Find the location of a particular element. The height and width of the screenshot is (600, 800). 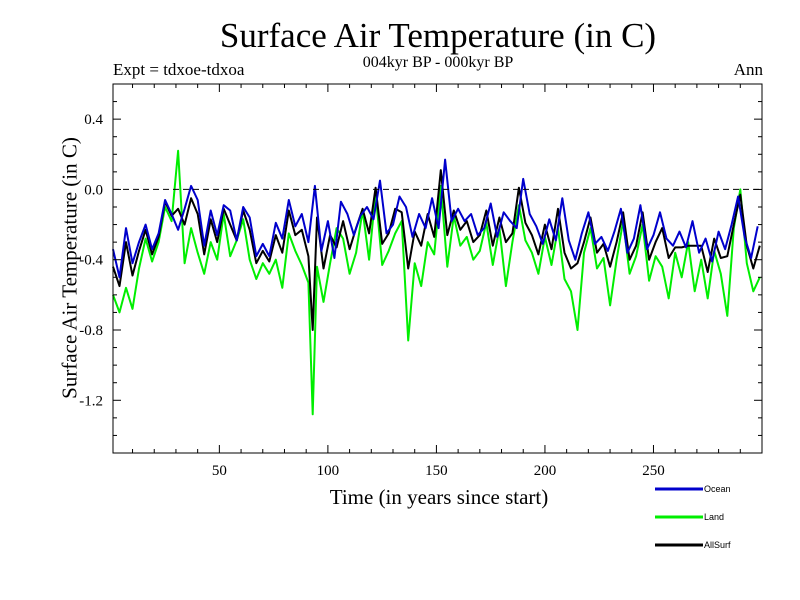

x-tick-label-200: 200 is located at coordinates (545, 471).